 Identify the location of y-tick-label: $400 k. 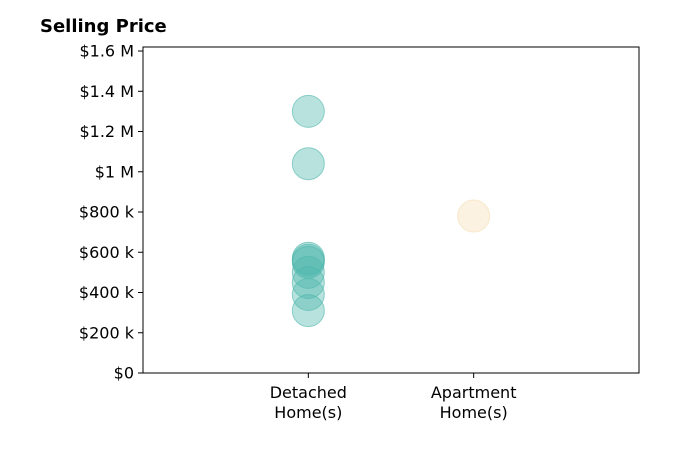
(107, 292).